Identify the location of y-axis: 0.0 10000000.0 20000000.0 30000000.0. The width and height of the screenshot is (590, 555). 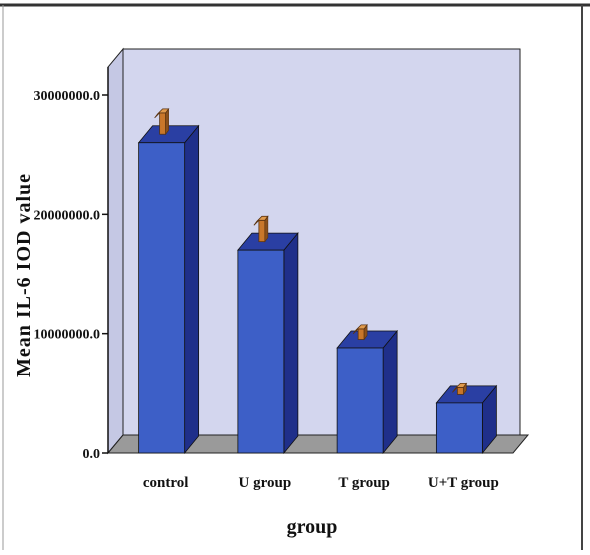
(71, 264).